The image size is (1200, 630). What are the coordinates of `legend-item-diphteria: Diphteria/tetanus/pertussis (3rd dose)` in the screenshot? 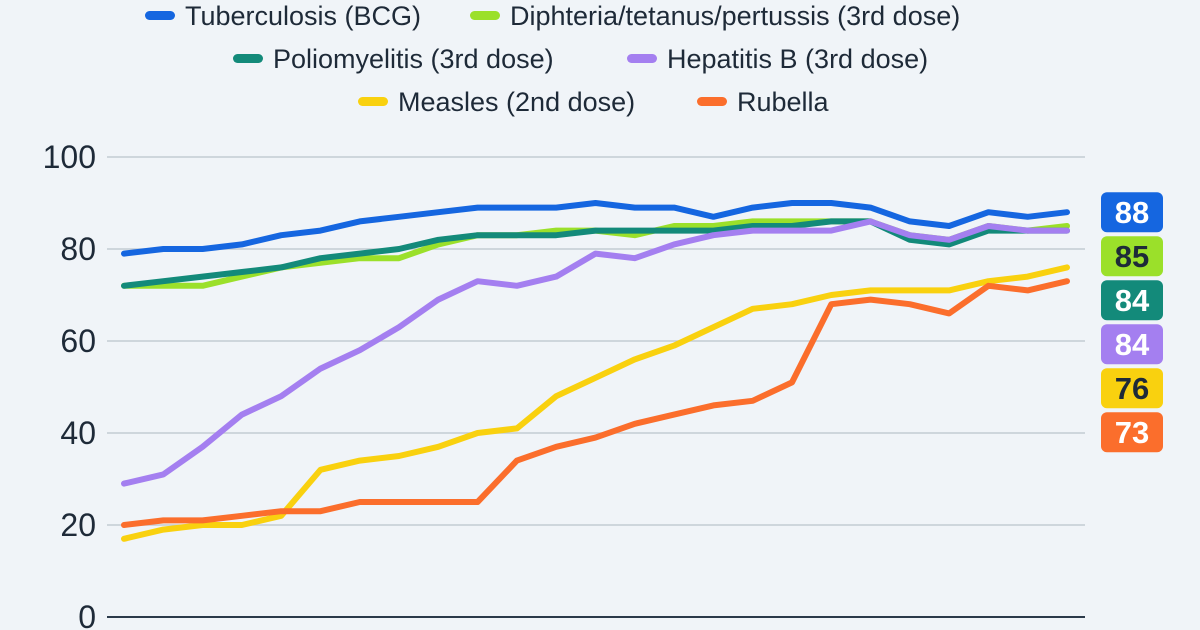 It's located at (715, 16).